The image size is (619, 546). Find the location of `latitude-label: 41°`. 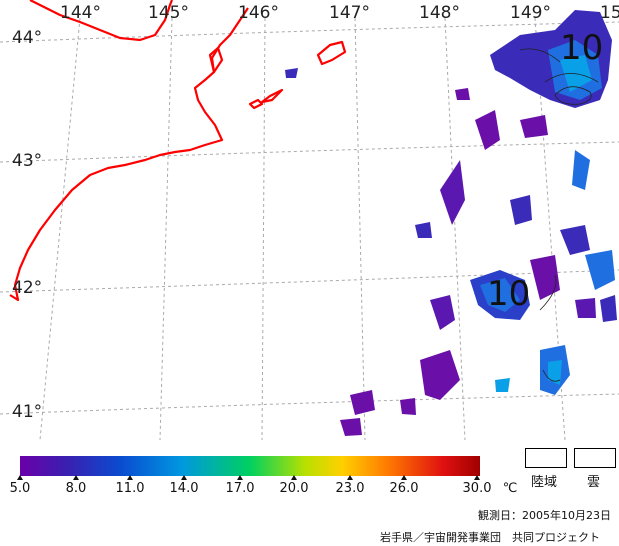

latitude-label: 41° is located at coordinates (27, 412).